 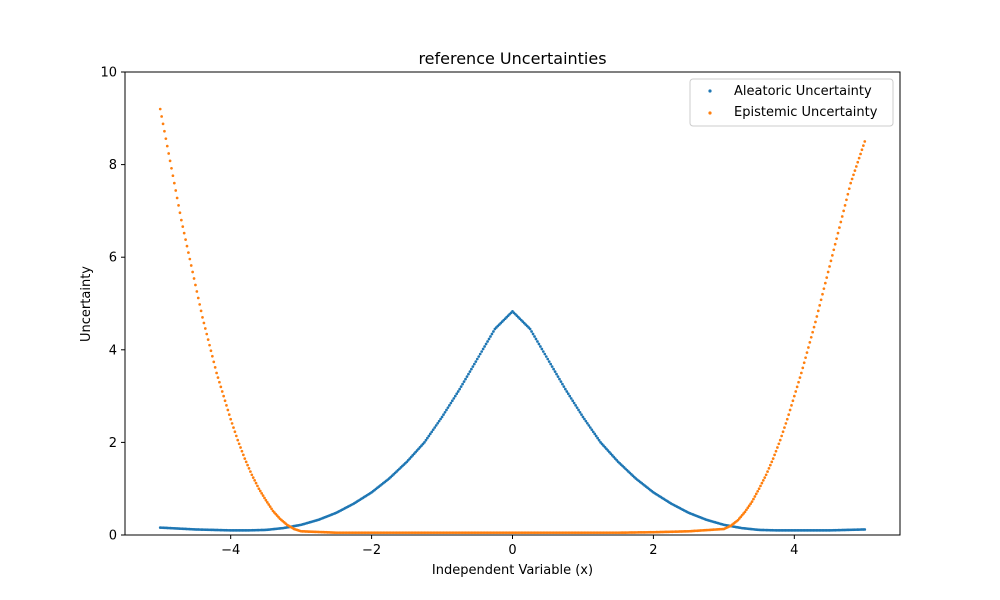 What do you see at coordinates (113, 350) in the screenshot?
I see `y-tick-label: 4` at bounding box center [113, 350].